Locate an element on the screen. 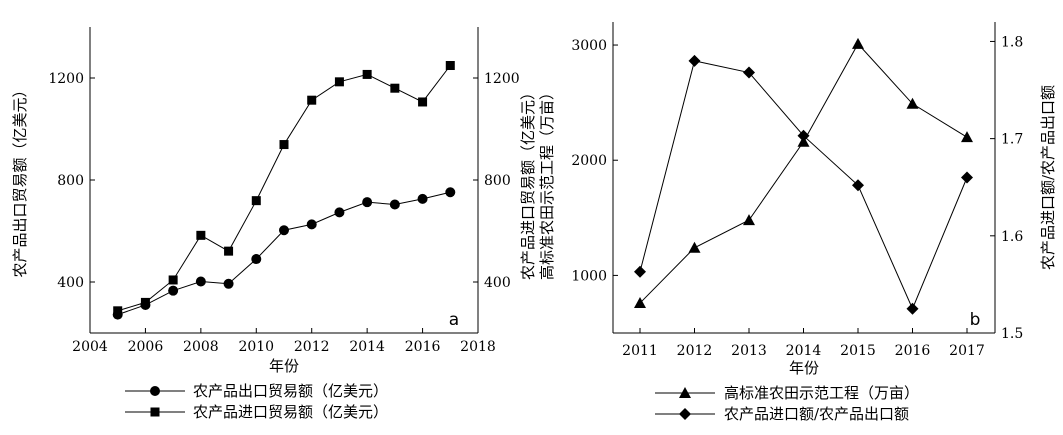  y-axis-title-left: 农产品进口贸易额（亿美元）高标准农田示范工程（万亩） is located at coordinates (537, 182).